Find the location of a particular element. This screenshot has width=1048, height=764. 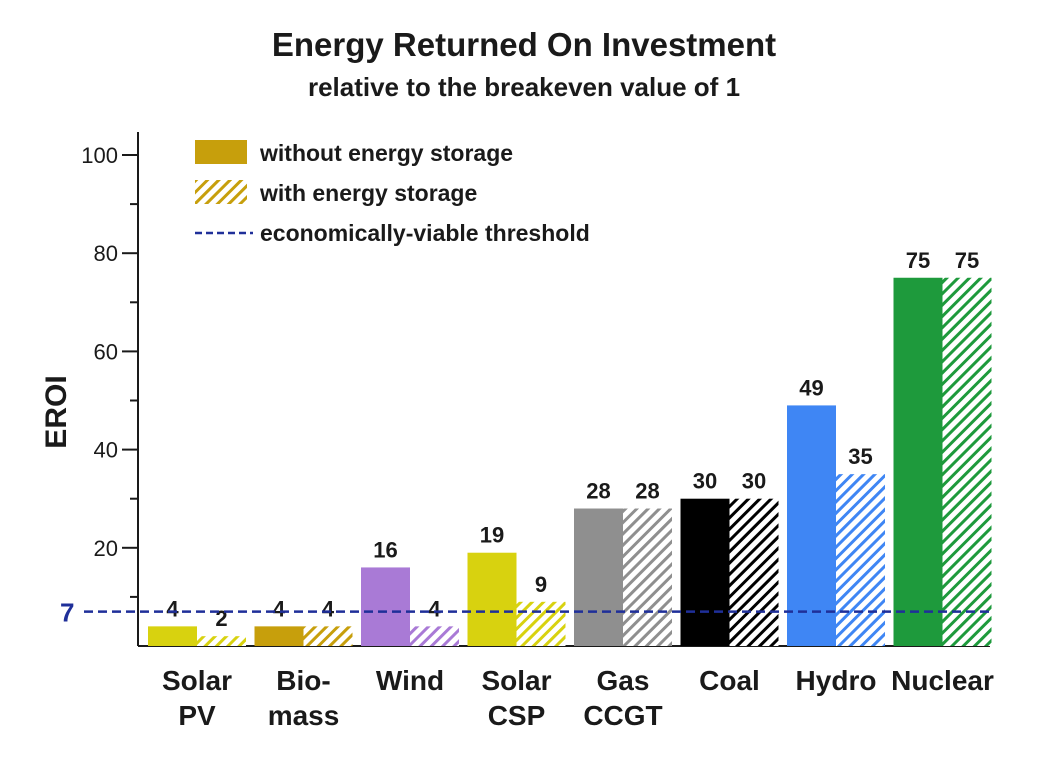

legend-item-label: without energy storage is located at coordinates (386, 153).